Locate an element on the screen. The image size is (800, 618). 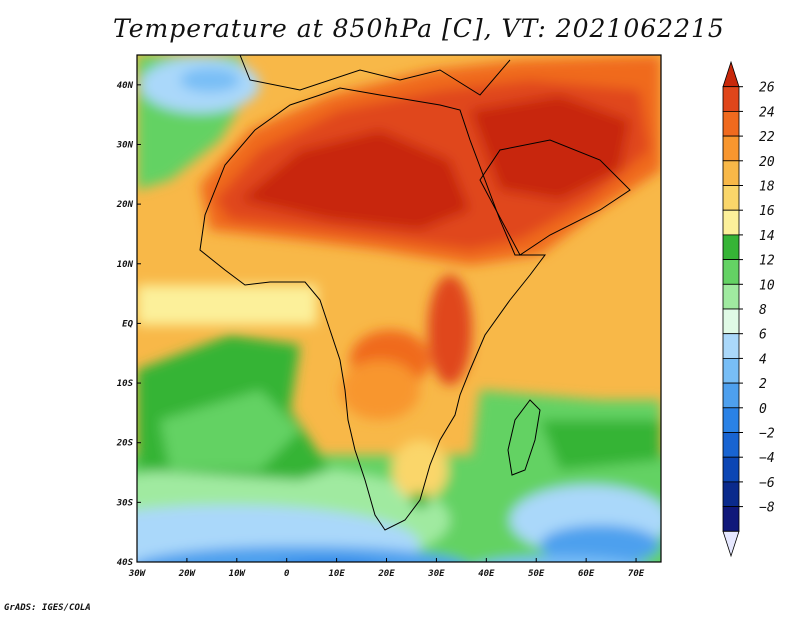
colorbar-label: −6 is located at coordinates (767, 483).